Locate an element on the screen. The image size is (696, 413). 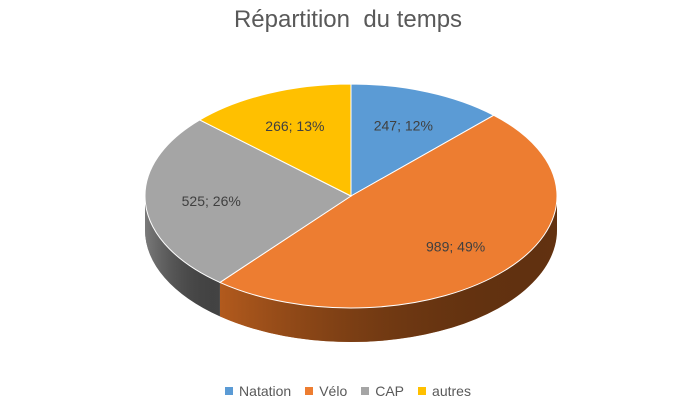
legend-label-autres: autres is located at coordinates (451, 391).